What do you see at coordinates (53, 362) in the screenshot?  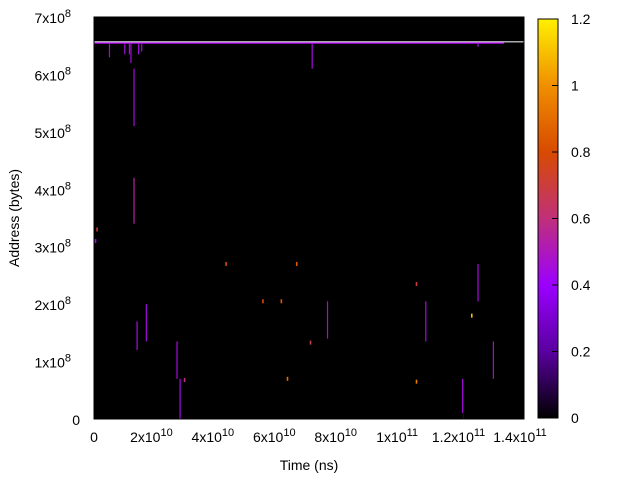 I see `y-tick-label: 1x10⁸` at bounding box center [53, 362].